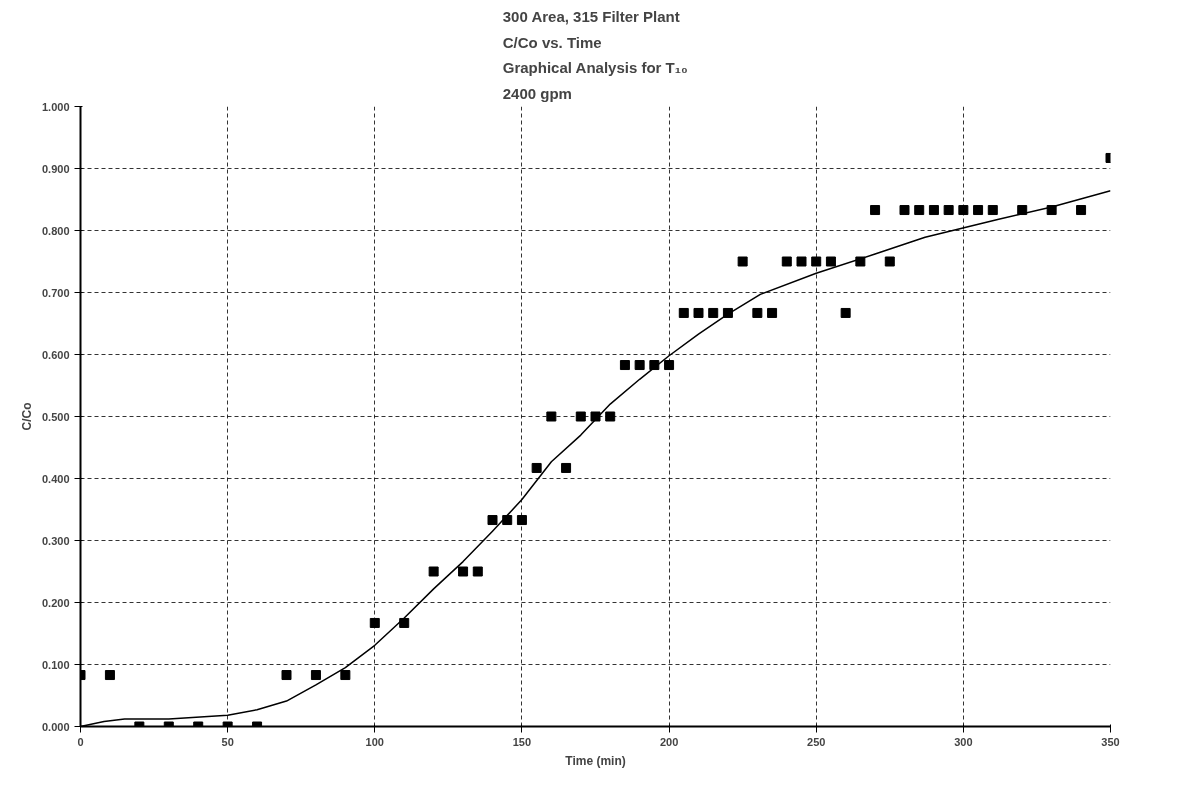  Describe the element at coordinates (595, 55) in the screenshot. I see `chart-title: 300 Area, 315 Filter Plant C/Co vs. Time Graphical Analysis for T₁₀ 2400 gpm` at that location.